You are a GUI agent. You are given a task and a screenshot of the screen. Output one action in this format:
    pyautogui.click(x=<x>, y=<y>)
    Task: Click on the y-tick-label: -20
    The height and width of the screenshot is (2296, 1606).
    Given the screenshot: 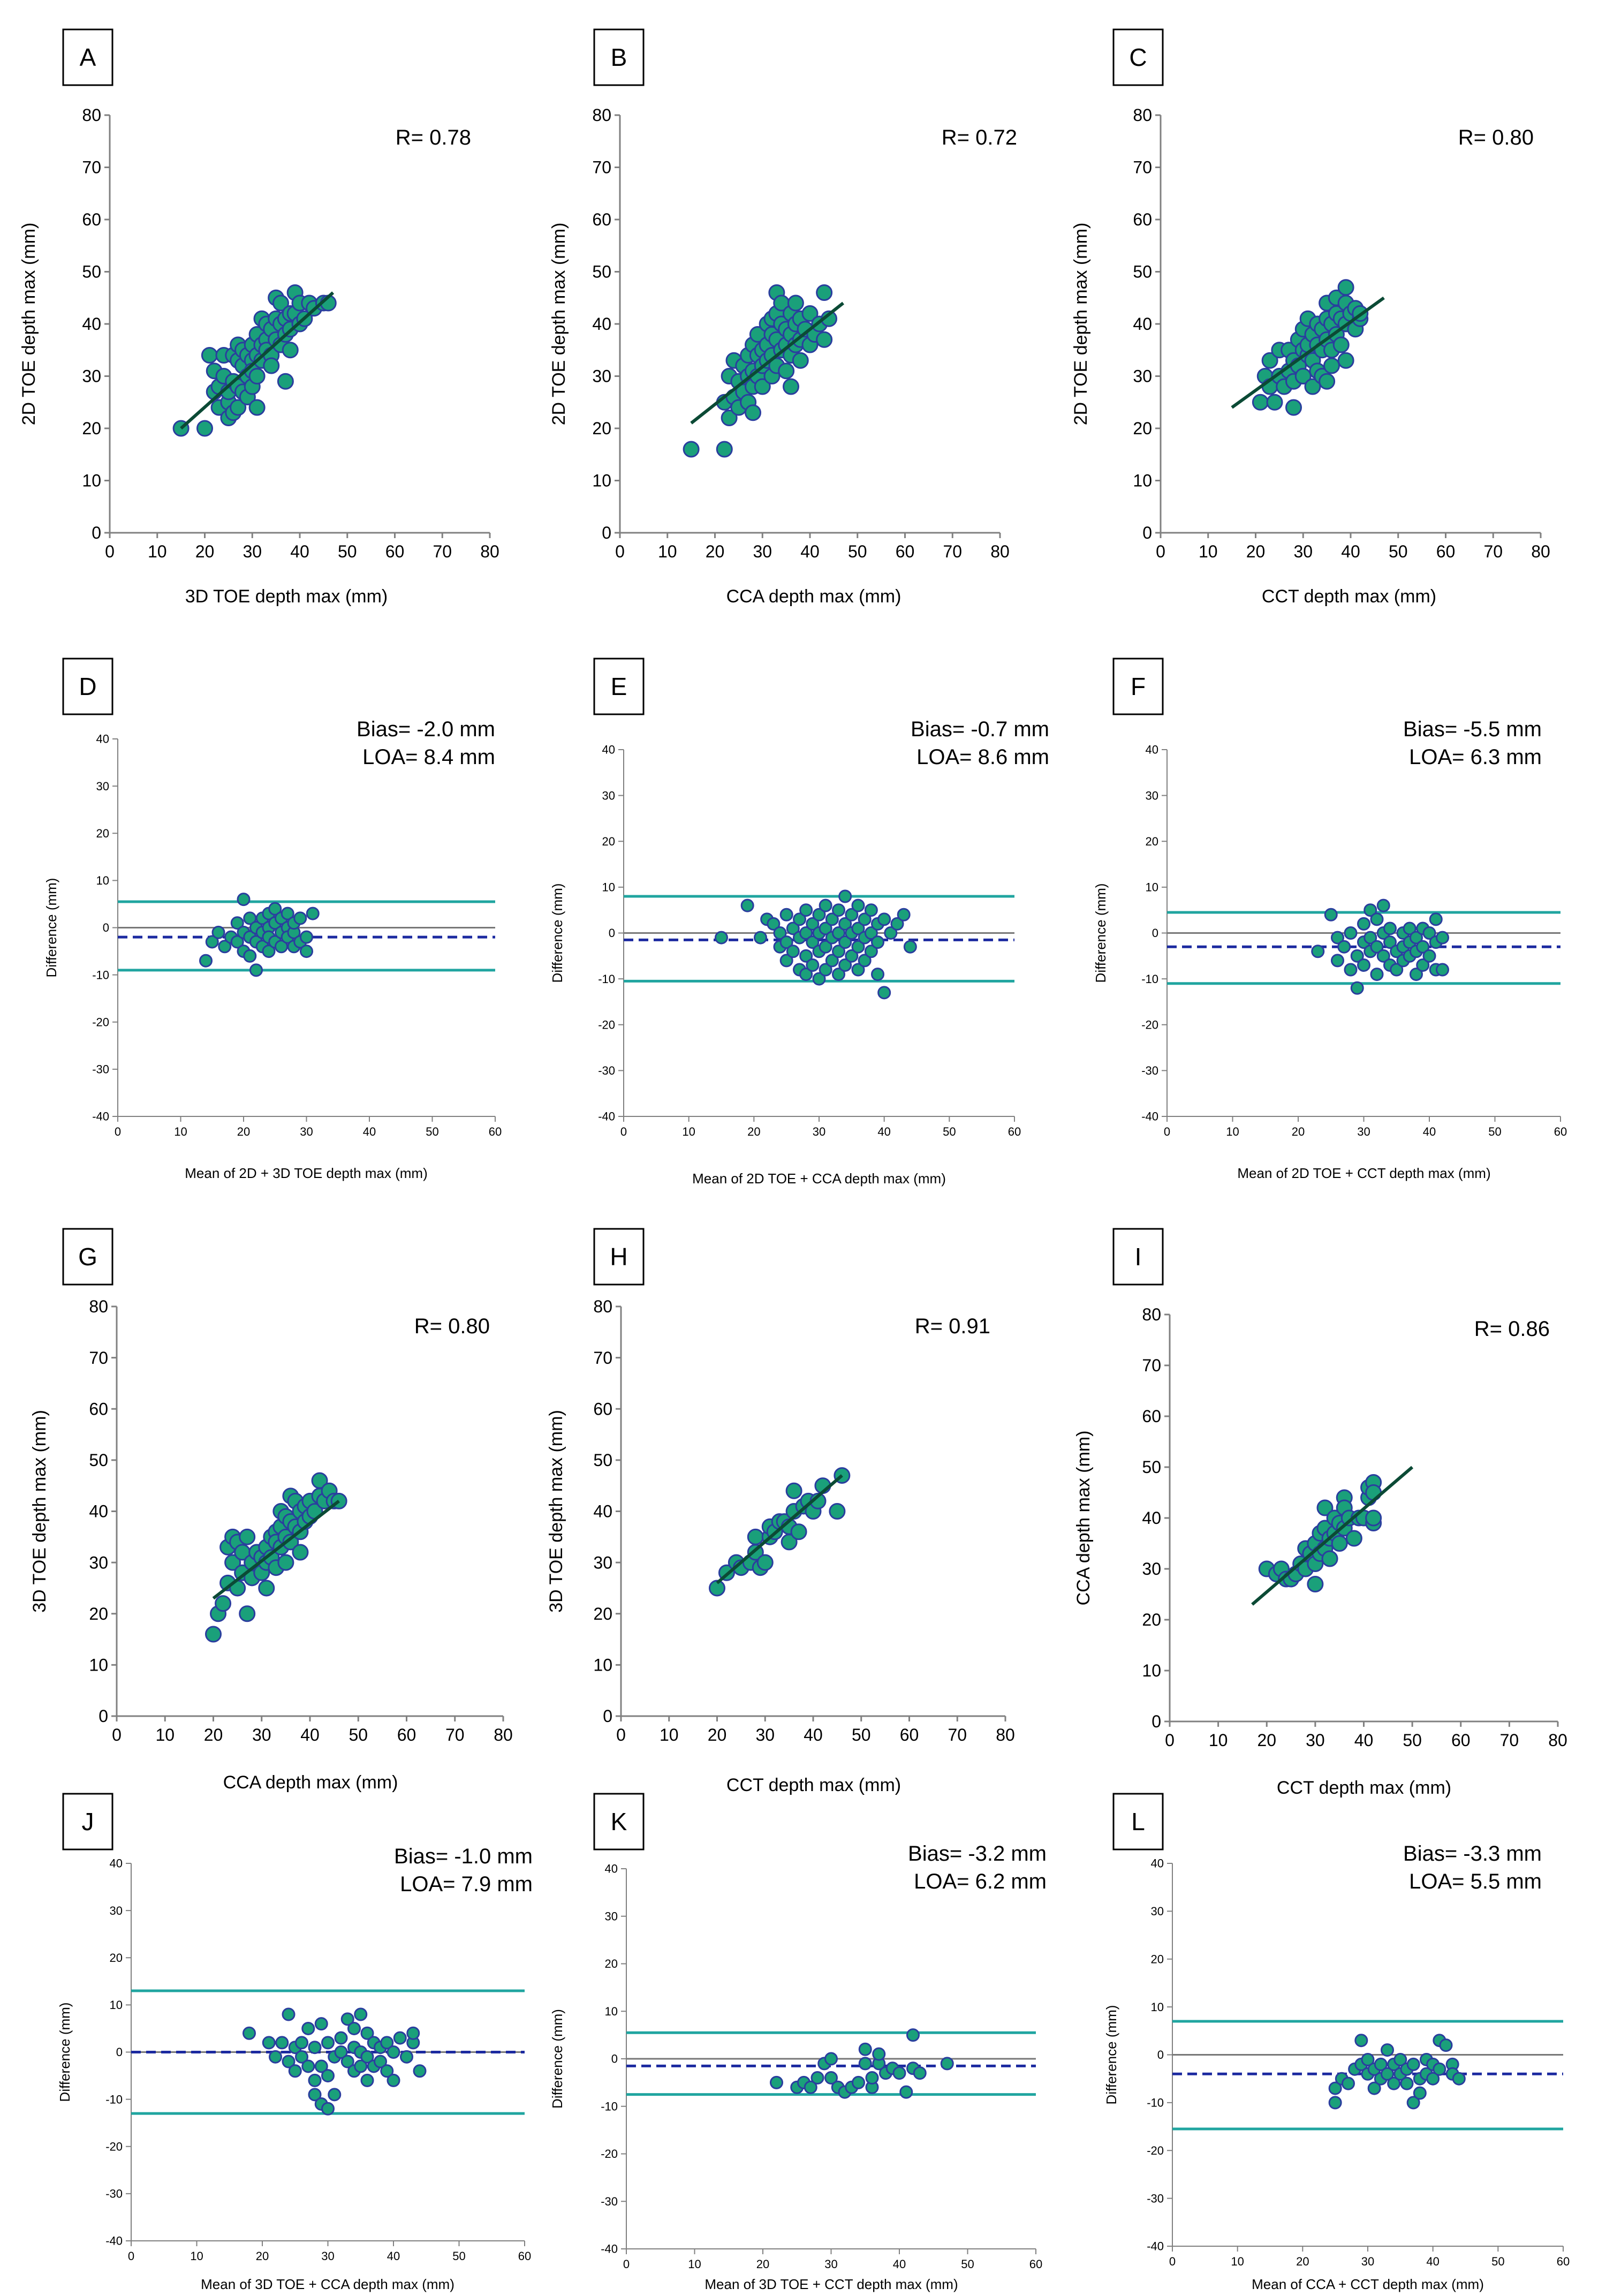 What is the action you would take?
    pyautogui.click(x=1149, y=1024)
    